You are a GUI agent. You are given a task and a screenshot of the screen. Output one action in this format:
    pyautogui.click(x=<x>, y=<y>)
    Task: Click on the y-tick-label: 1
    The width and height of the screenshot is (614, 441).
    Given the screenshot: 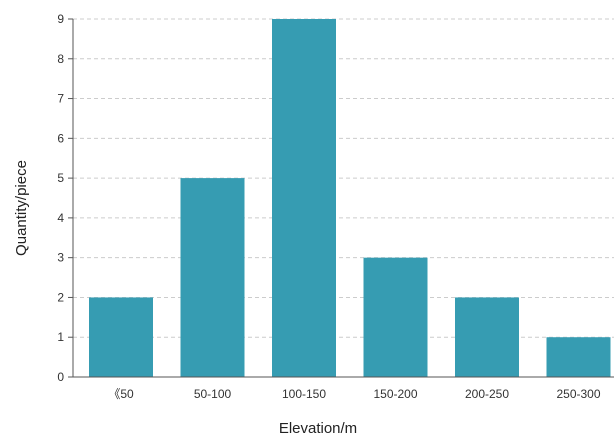 What is the action you would take?
    pyautogui.click(x=60, y=337)
    